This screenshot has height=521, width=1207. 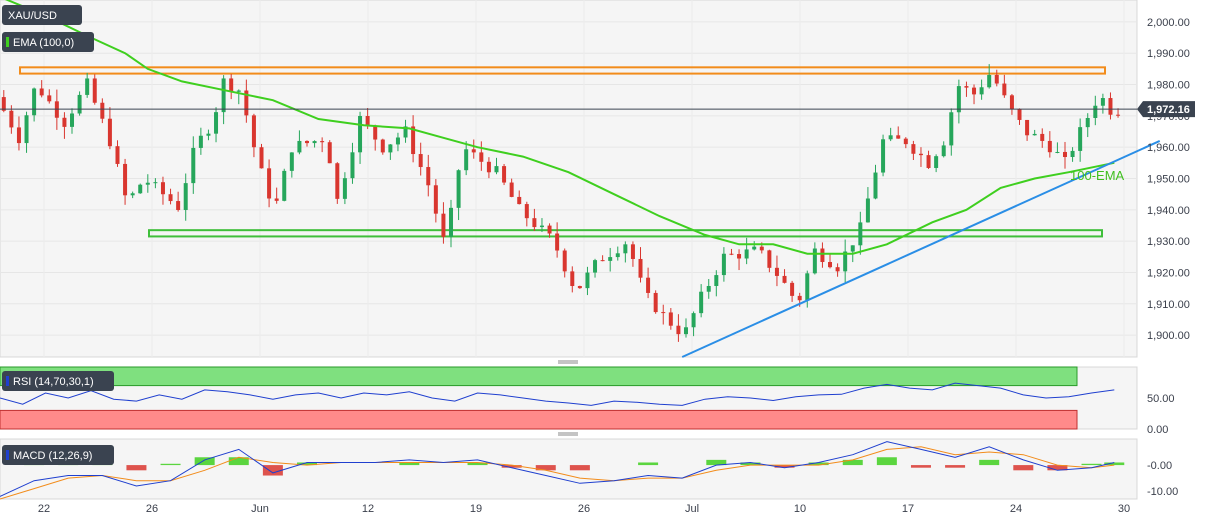 I want to click on macd-badge: MACD (12,26,9), so click(x=58, y=455).